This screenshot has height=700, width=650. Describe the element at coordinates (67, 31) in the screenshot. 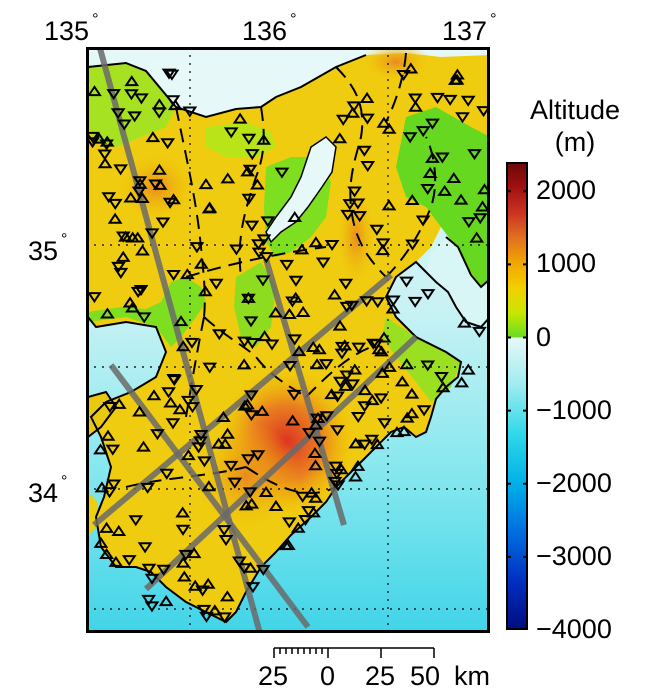

I see `lon-tick-135-value: 135` at that location.